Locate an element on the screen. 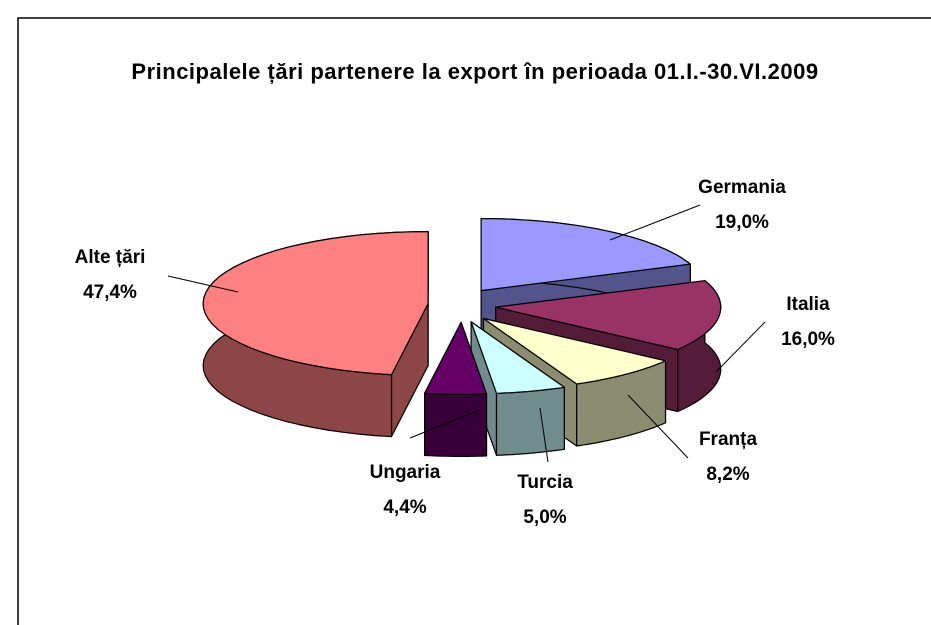  slice-value-label: 47,4% is located at coordinates (110, 292).